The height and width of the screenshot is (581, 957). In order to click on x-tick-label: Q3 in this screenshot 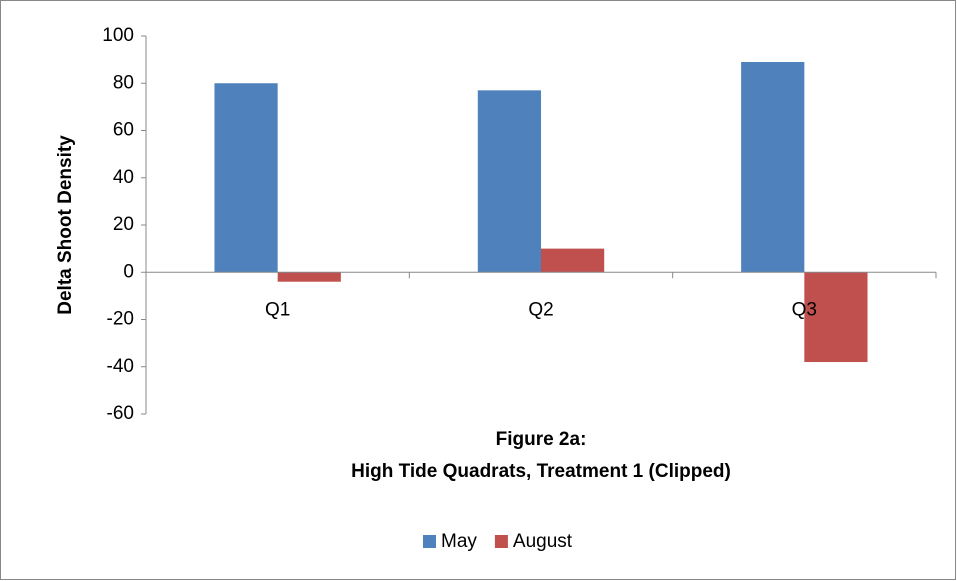, I will do `click(804, 309)`.